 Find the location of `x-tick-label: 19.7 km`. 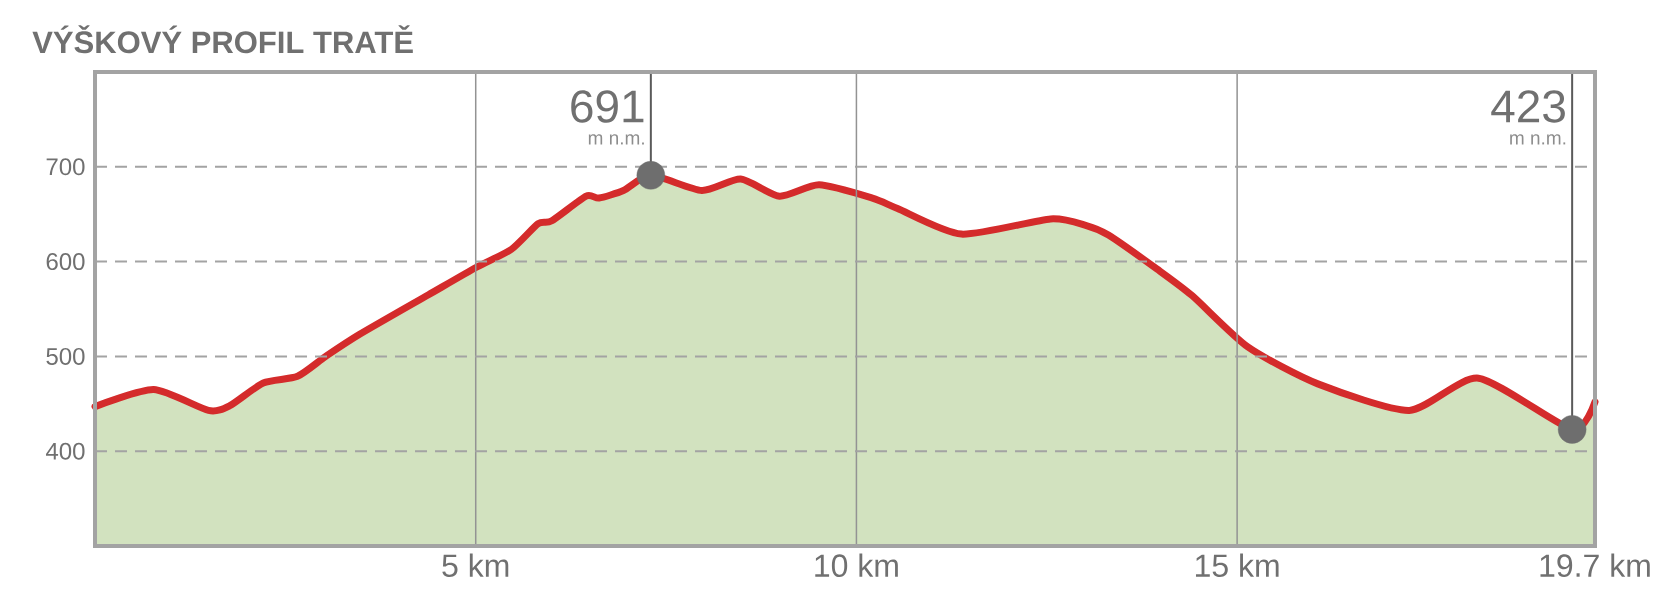

x-tick-label: 19.7 km is located at coordinates (1595, 565).